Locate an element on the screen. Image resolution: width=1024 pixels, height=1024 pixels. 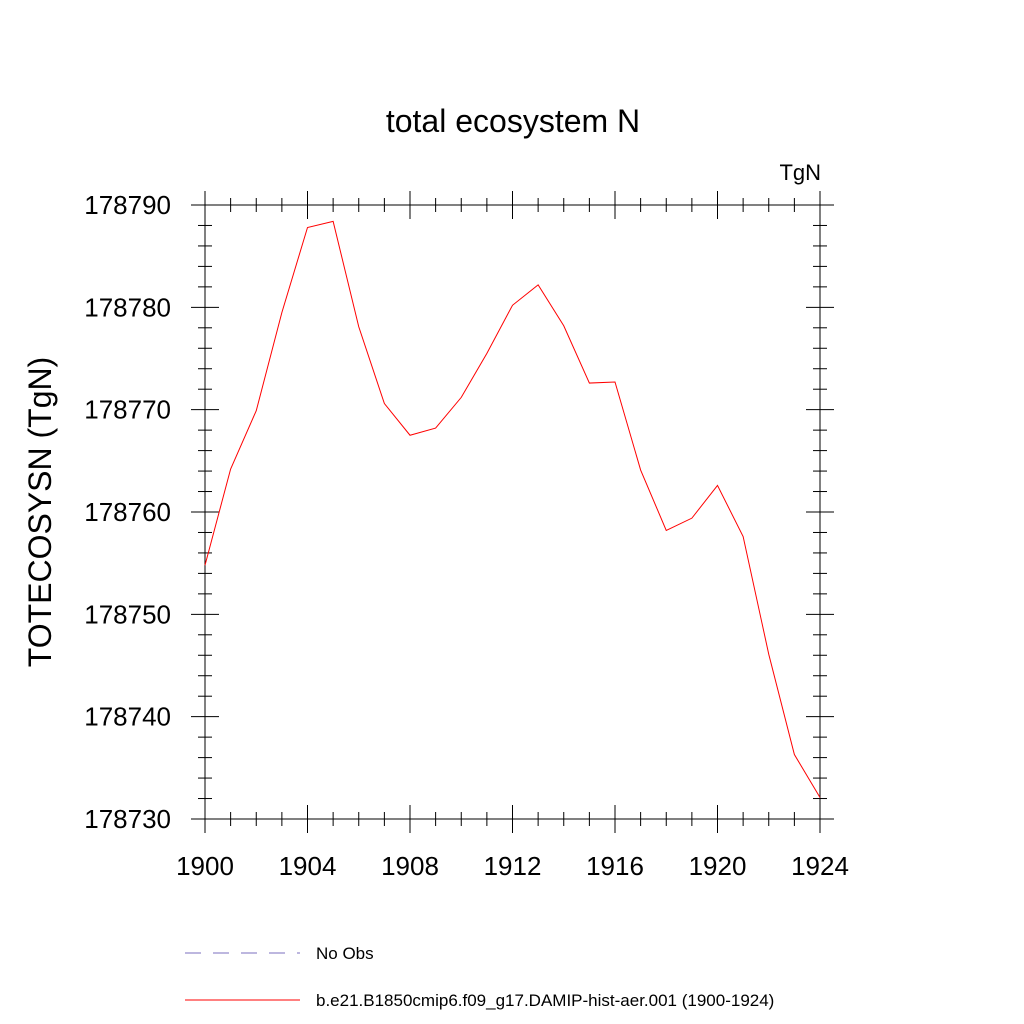
x-tick-label: 1900 is located at coordinates (205, 866).